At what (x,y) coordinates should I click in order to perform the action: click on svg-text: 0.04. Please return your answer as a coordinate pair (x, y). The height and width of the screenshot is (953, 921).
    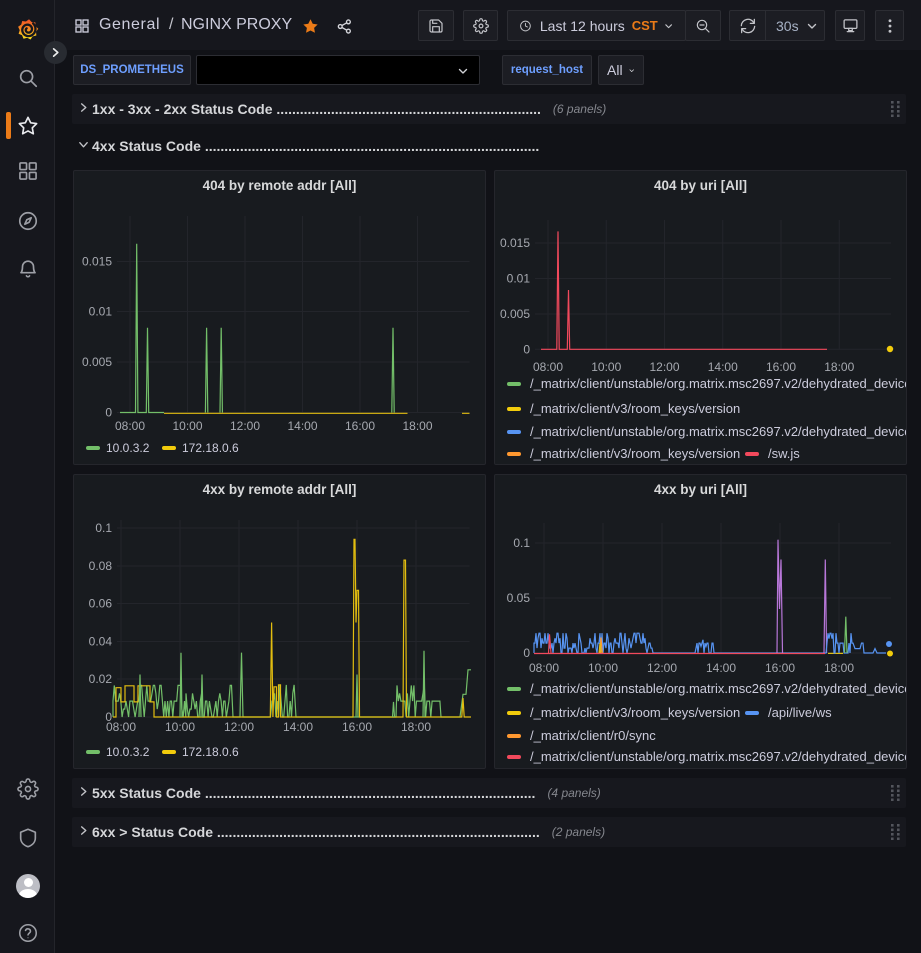
    Looking at the image, I should click on (101, 642).